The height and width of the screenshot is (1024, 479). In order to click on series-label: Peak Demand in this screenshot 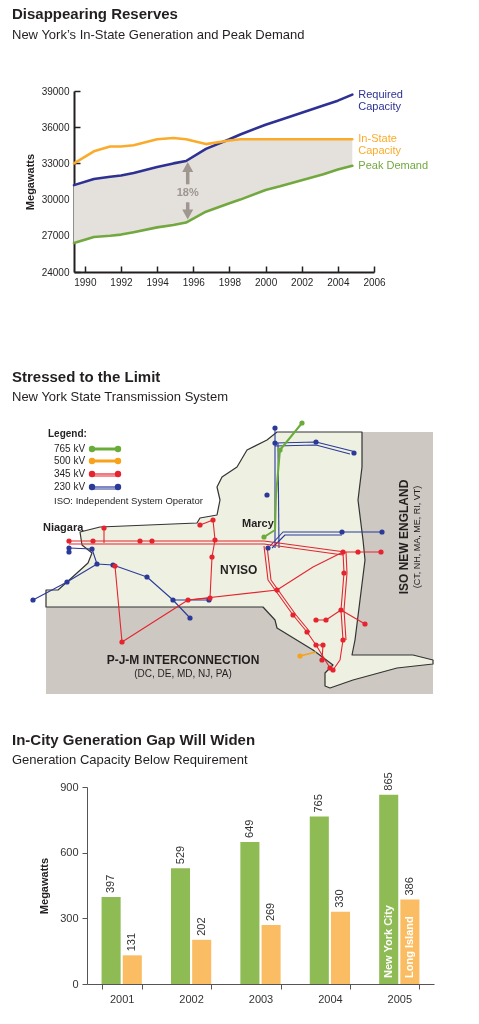, I will do `click(393, 164)`.